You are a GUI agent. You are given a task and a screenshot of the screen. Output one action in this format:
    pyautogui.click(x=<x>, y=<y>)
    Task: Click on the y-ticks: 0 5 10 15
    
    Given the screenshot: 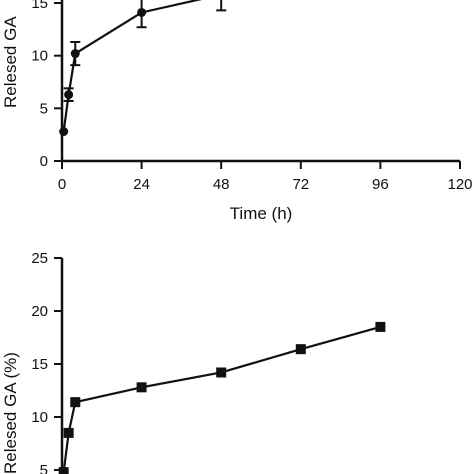 What is the action you would take?
    pyautogui.click(x=46, y=85)
    